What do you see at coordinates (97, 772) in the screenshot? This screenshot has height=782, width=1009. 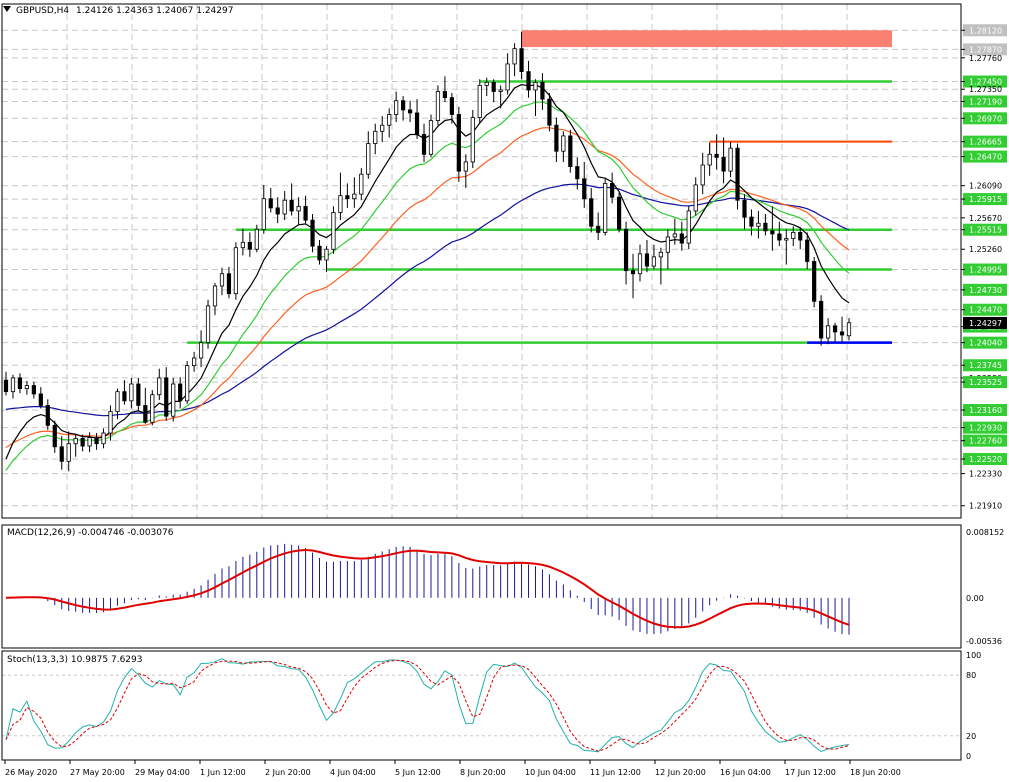 I see `time-tick-label: 27 May 20:00` at bounding box center [97, 772].